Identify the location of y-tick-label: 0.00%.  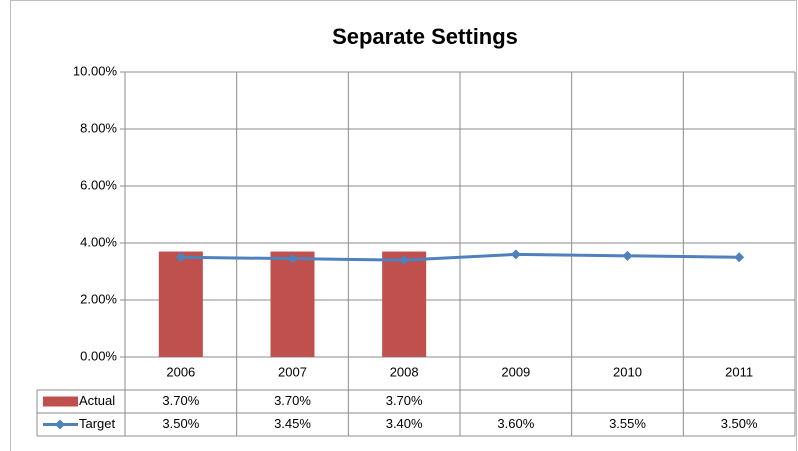
(98, 355).